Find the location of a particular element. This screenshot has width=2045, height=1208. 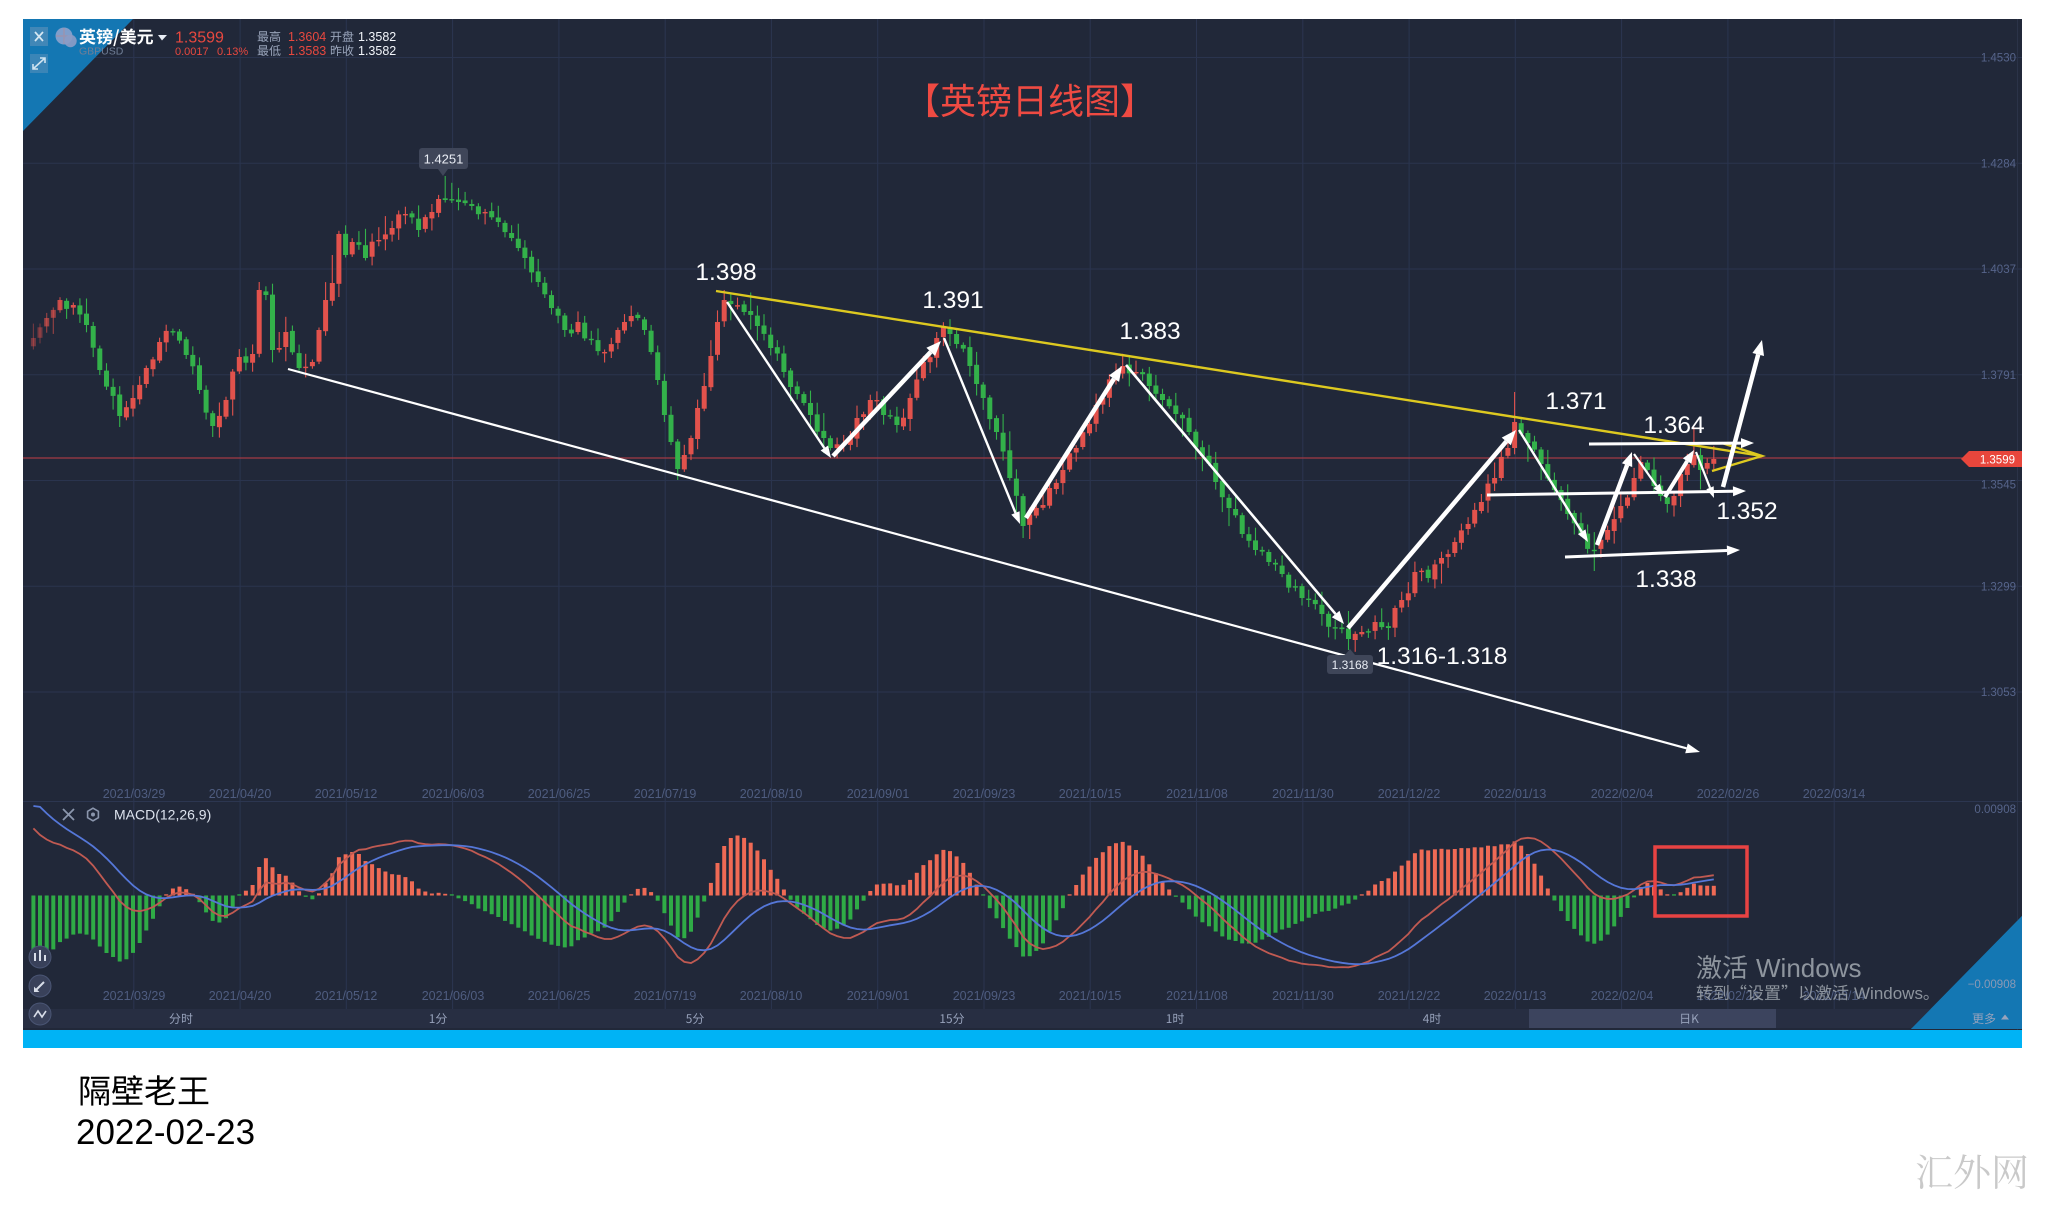

svg-text: 1.4284 is located at coordinates (1999, 164).